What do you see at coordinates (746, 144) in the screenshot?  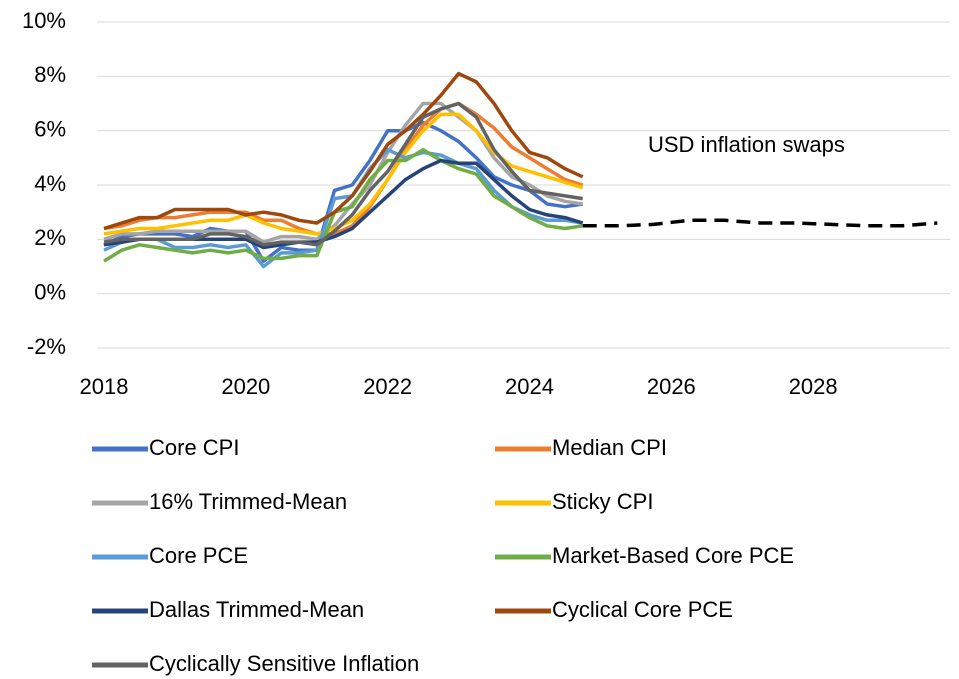 I see `annotation: USD inflation swaps` at bounding box center [746, 144].